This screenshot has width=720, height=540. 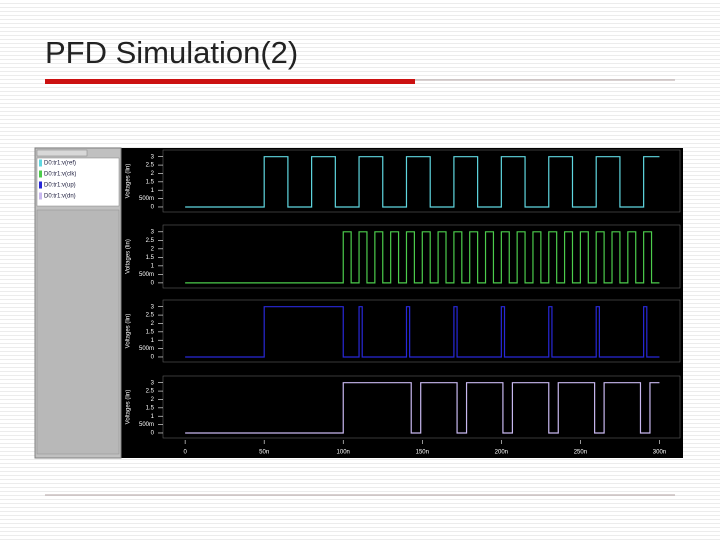 I want to click on legend-label: D0:tr1:v(up), so click(x=60, y=186).